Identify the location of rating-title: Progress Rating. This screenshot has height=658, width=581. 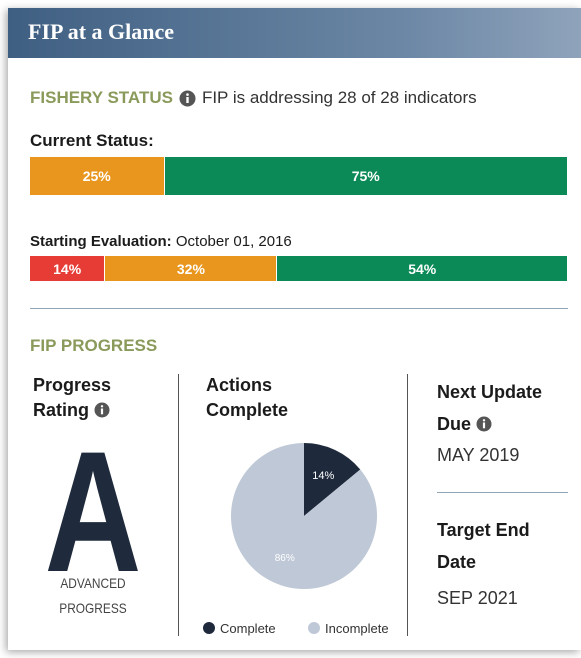
(88, 398).